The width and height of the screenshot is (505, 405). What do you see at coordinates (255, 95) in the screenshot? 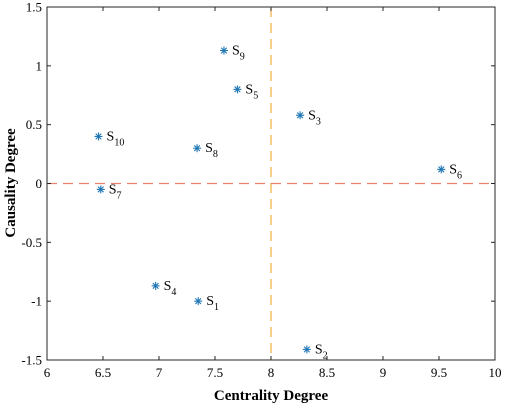
I see `point-label-subscript: 5` at bounding box center [255, 95].